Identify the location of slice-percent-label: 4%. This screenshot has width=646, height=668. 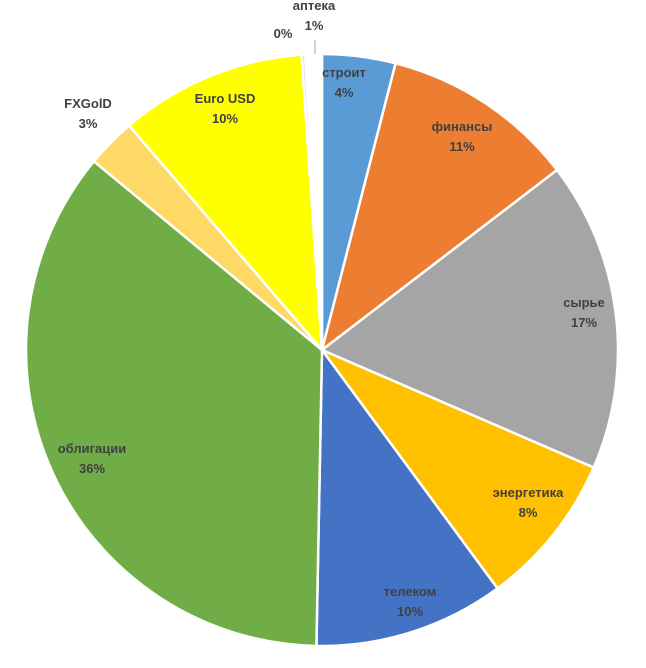
(344, 92).